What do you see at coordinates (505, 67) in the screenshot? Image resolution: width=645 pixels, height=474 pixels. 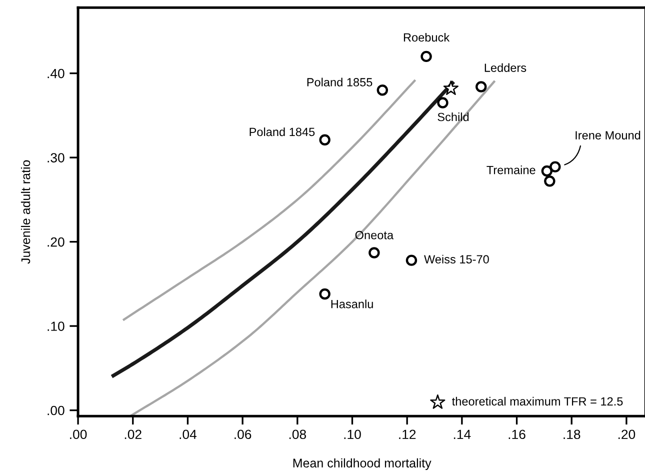 I see `annotation: Ledders` at bounding box center [505, 67].